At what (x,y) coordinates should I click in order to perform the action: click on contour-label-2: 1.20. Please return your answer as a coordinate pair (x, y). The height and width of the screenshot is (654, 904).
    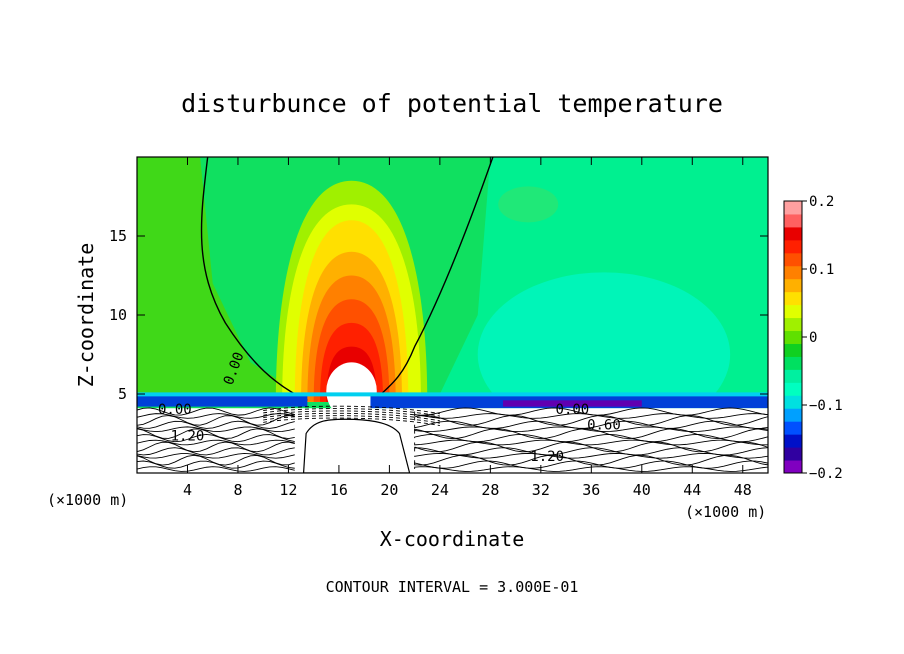
    Looking at the image, I should click on (188, 437).